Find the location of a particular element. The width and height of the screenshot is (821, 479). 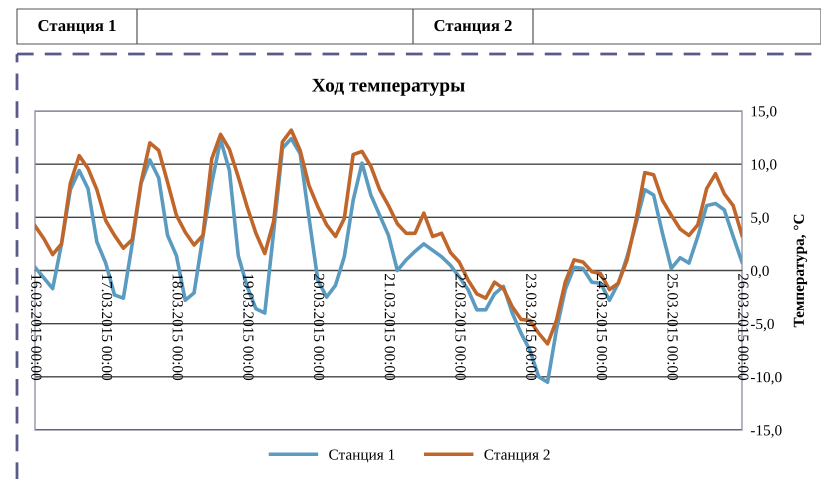

x-tick-label: 26.03.2015 00:00 is located at coordinates (743, 327).